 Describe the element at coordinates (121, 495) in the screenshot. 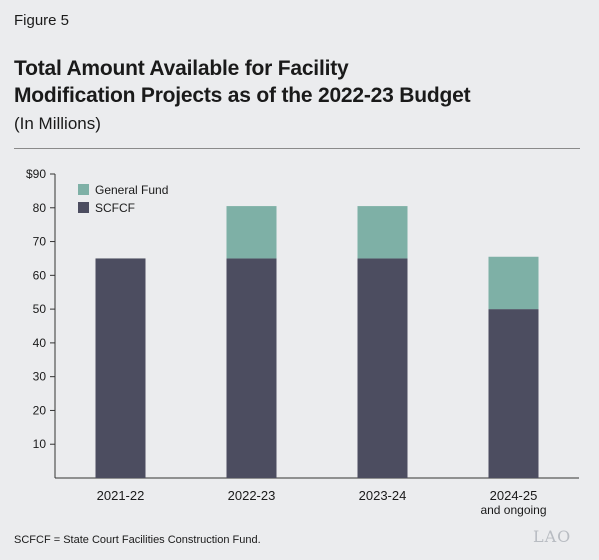

I see `x-tick-label: 2021-22` at that location.